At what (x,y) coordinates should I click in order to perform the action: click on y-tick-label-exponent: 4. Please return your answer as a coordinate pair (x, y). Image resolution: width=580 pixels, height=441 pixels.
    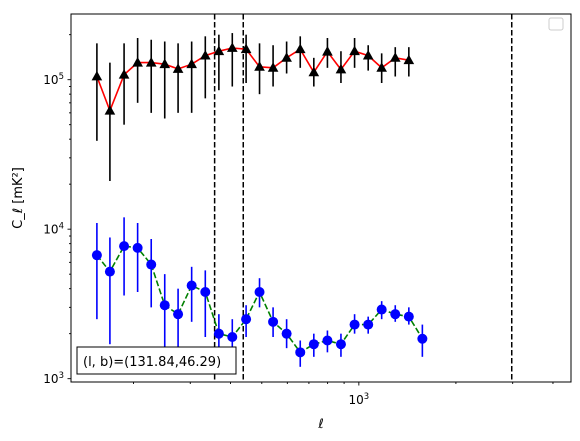
    Looking at the image, I should click on (61, 227).